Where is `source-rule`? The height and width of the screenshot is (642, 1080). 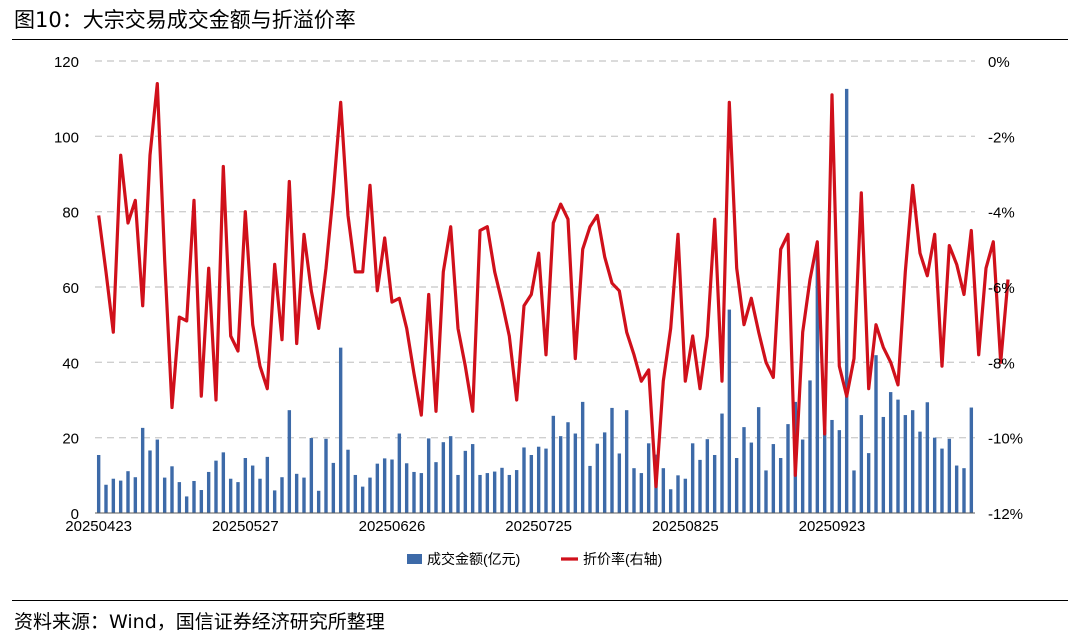
source-rule is located at coordinates (540, 600).